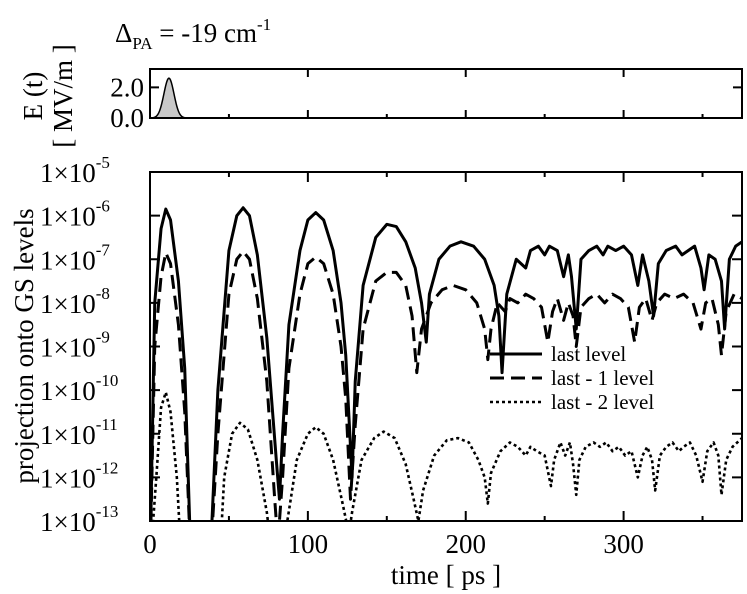 Image resolution: width=747 pixels, height=594 pixels. I want to click on chart-title: ΔPA = -19 cm-1, so click(193, 34).